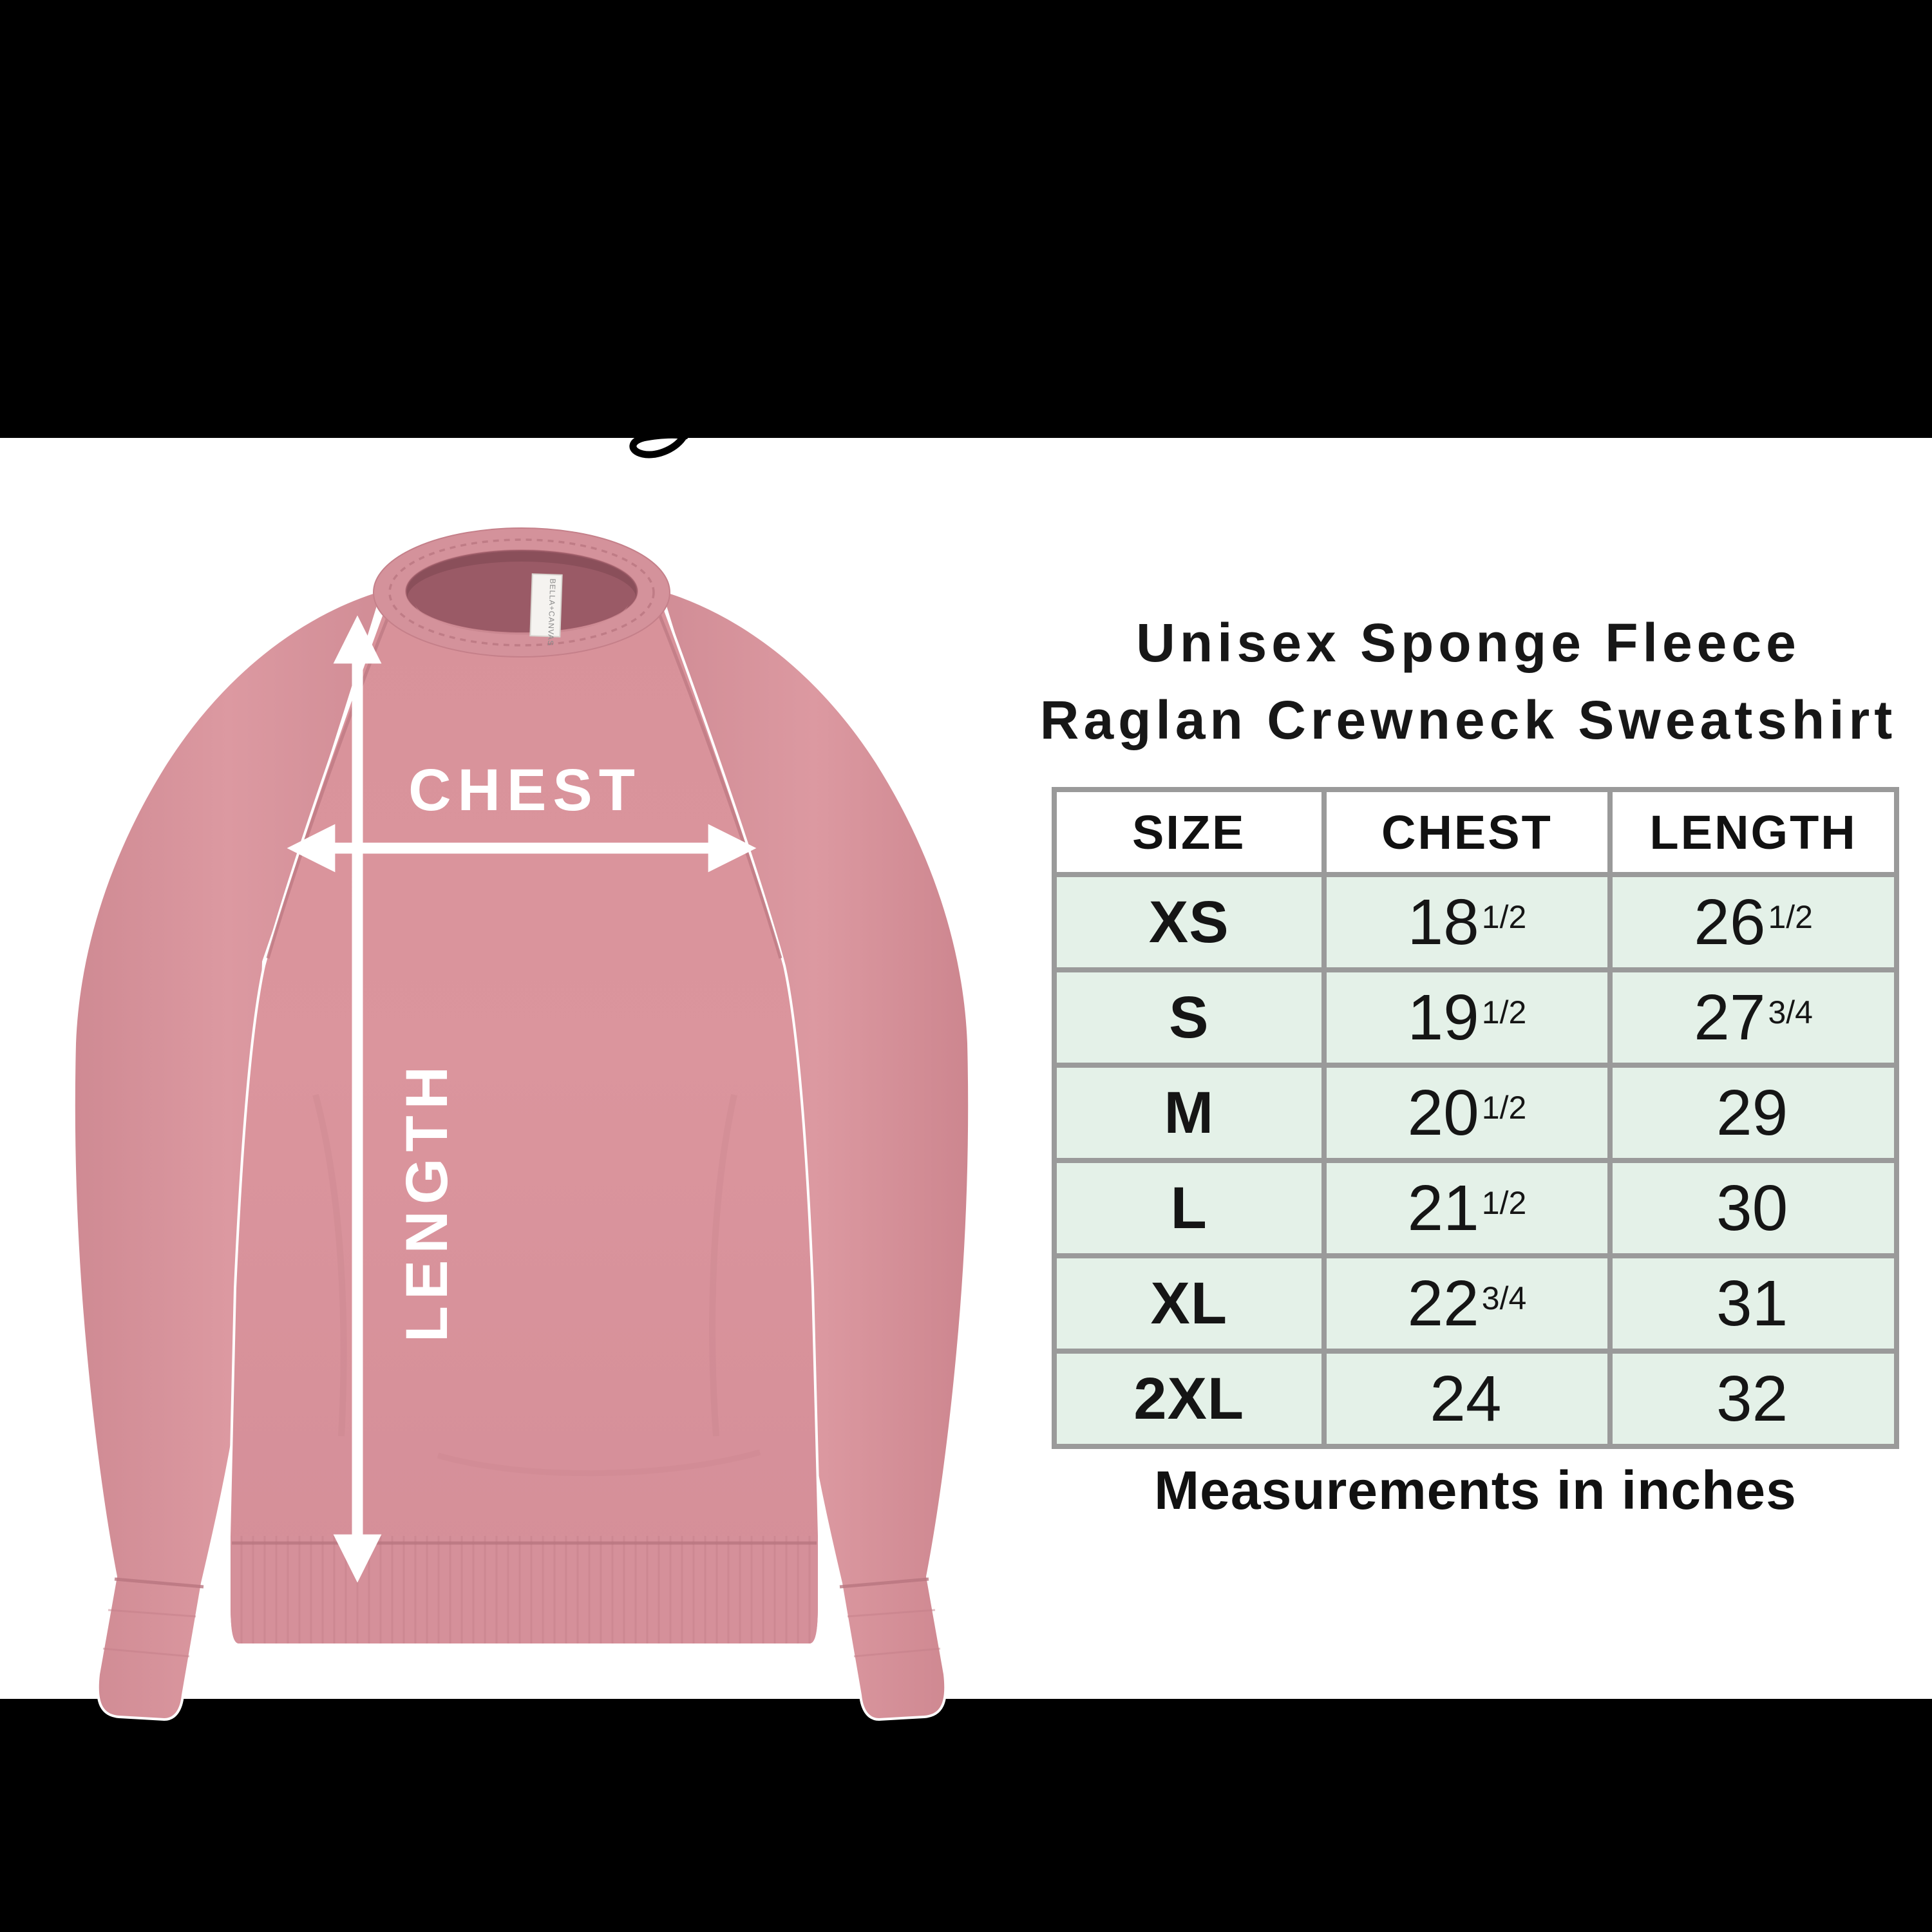 The height and width of the screenshot is (1932, 1932). Describe the element at coordinates (1189, 1017) in the screenshot. I see `size-value: S` at that location.